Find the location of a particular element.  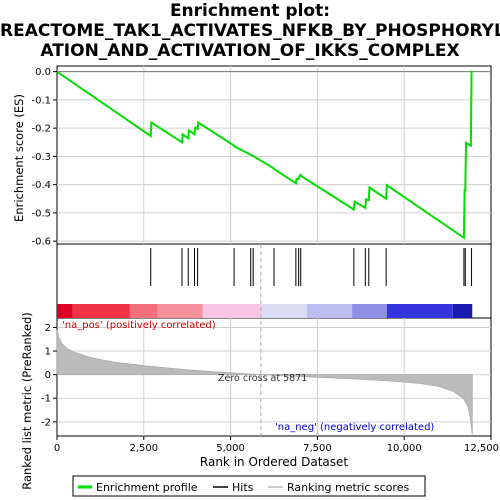

x-tick-label: 0 is located at coordinates (57, 448).